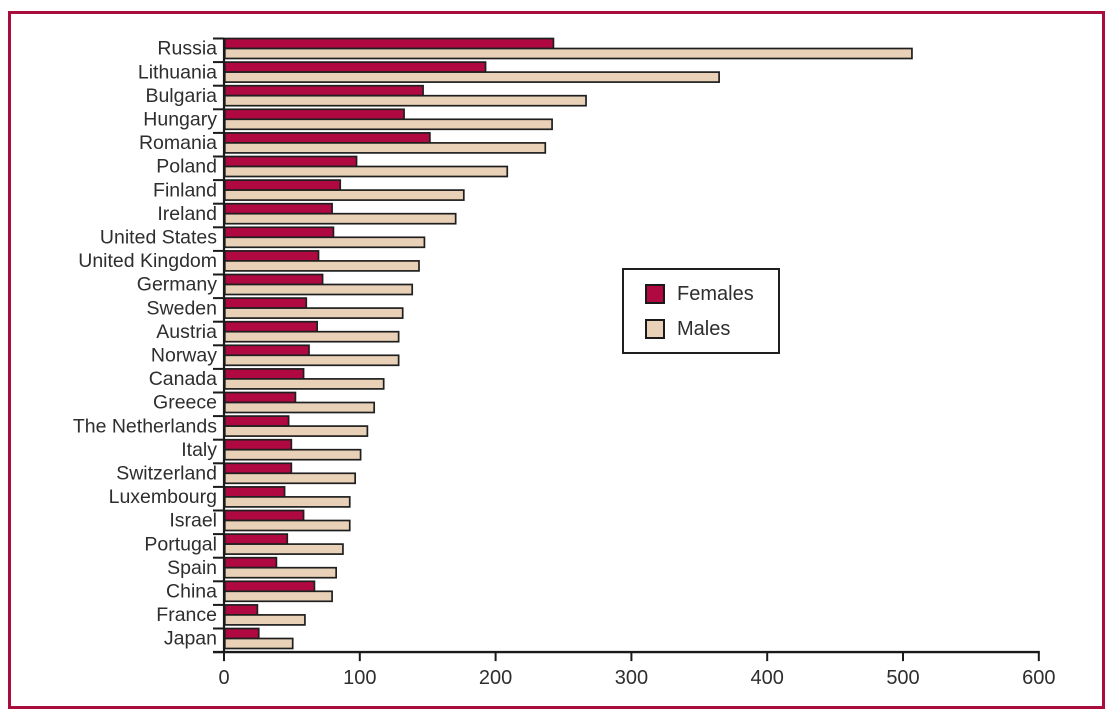 The width and height of the screenshot is (1117, 719). What do you see at coordinates (186, 615) in the screenshot?
I see `category-label-france: France` at bounding box center [186, 615].